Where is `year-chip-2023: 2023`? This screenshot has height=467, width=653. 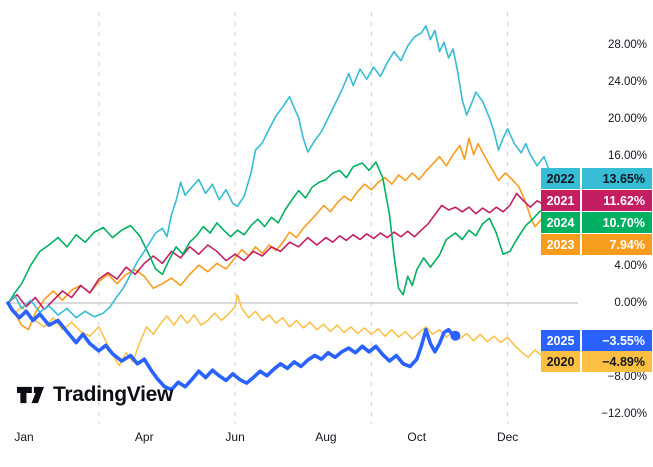
year-chip-2023: 2023 is located at coordinates (560, 244).